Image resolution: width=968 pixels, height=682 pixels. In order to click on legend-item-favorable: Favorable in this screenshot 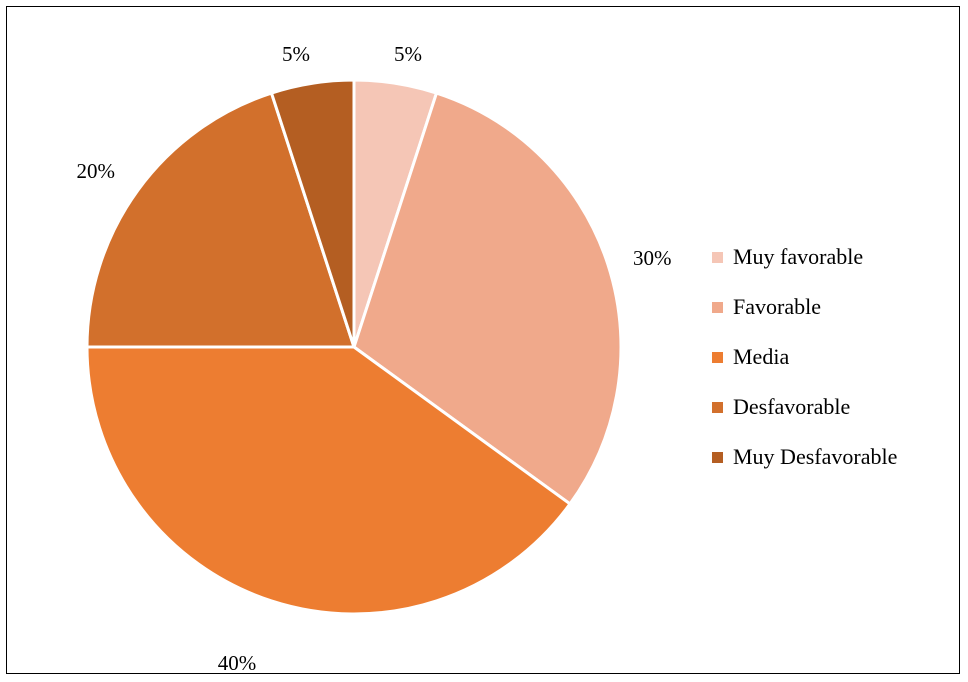, I will do `click(804, 307)`.